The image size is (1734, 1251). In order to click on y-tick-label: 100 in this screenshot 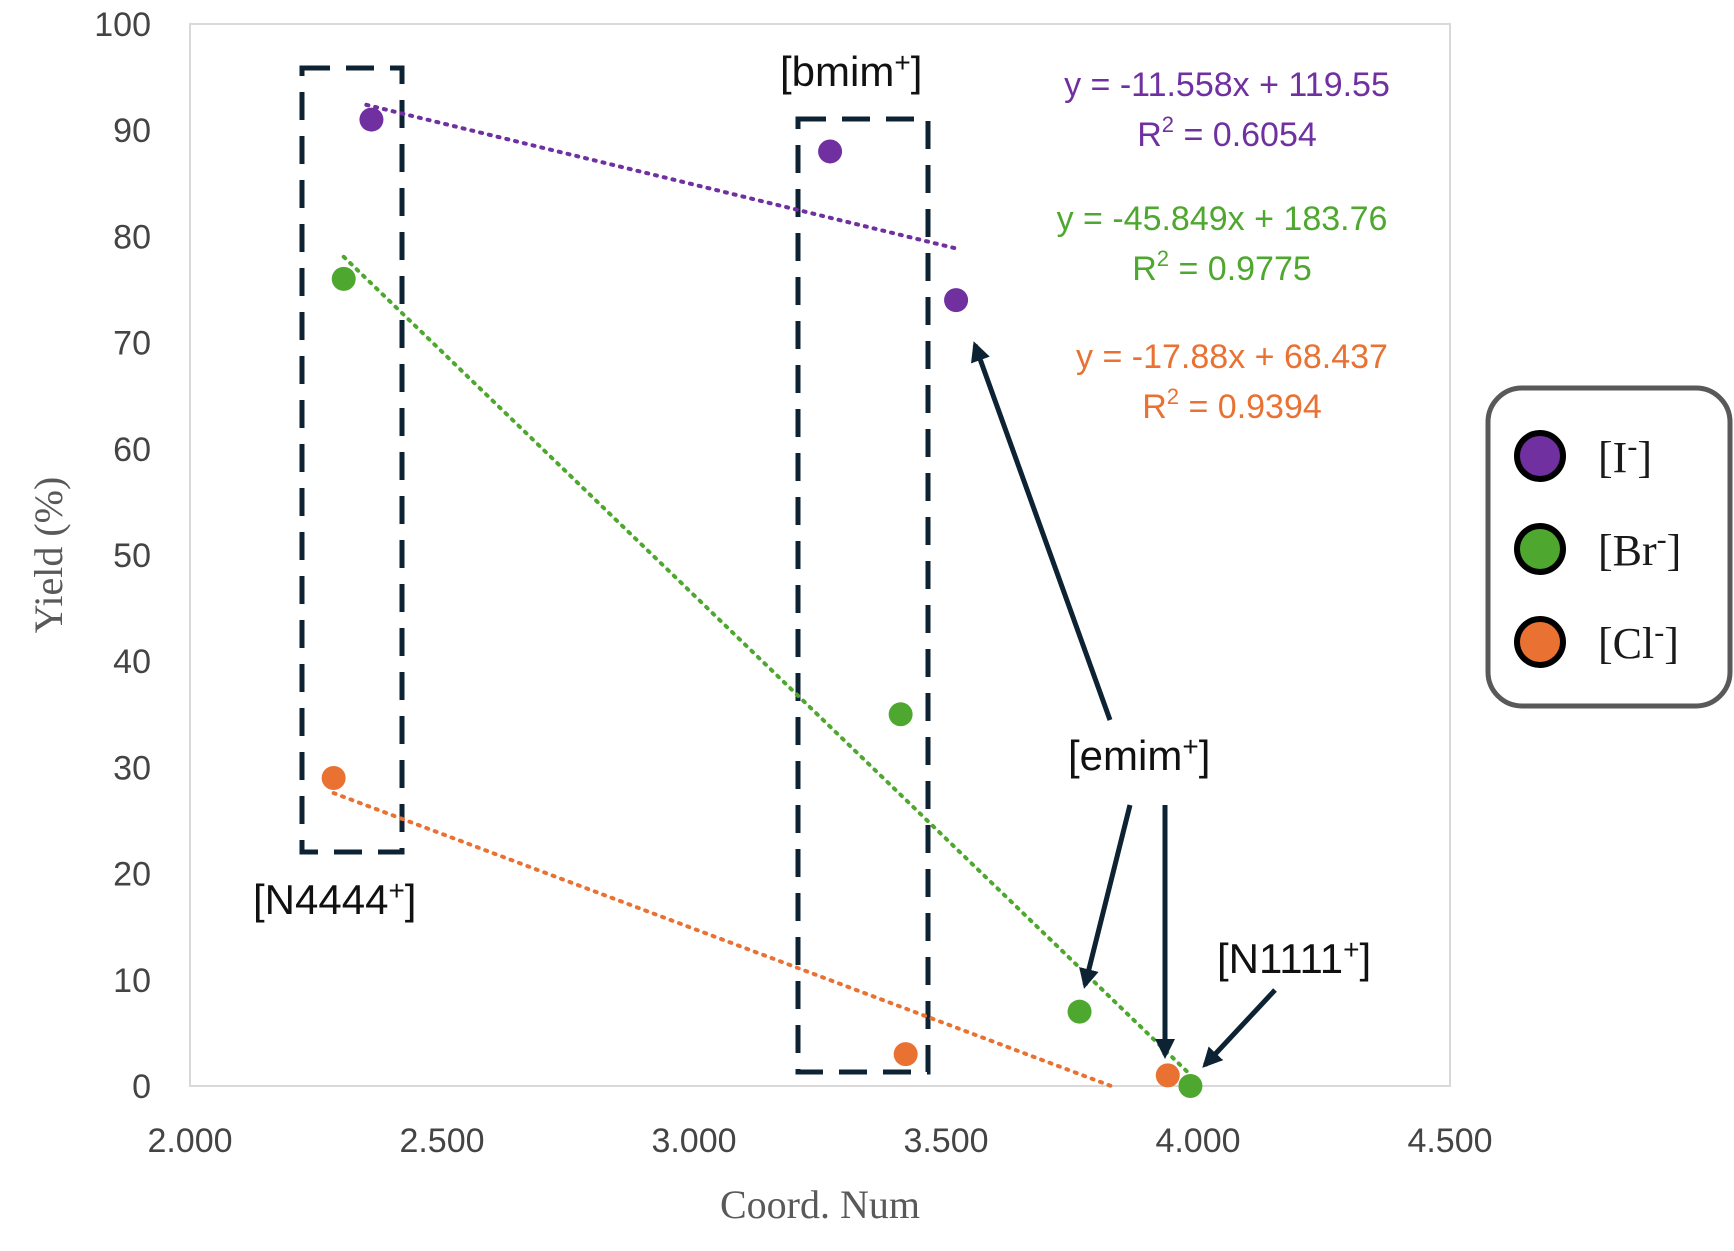, I will do `click(122, 25)`.